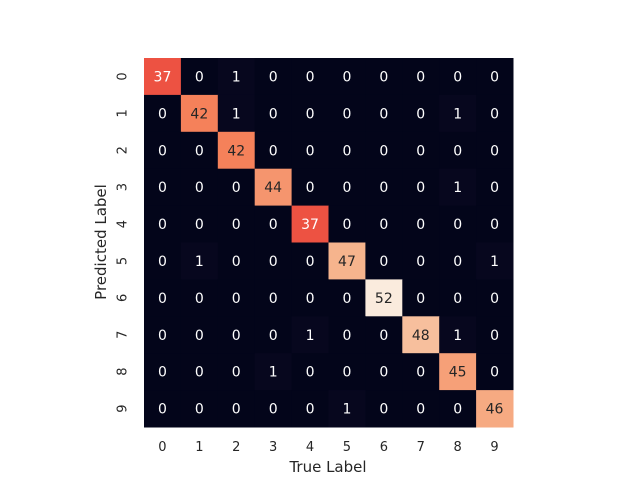 Image resolution: width=640 pixels, height=480 pixels. What do you see at coordinates (162, 299) in the screenshot?
I see `cell-label-r6-c0: 0` at bounding box center [162, 299].